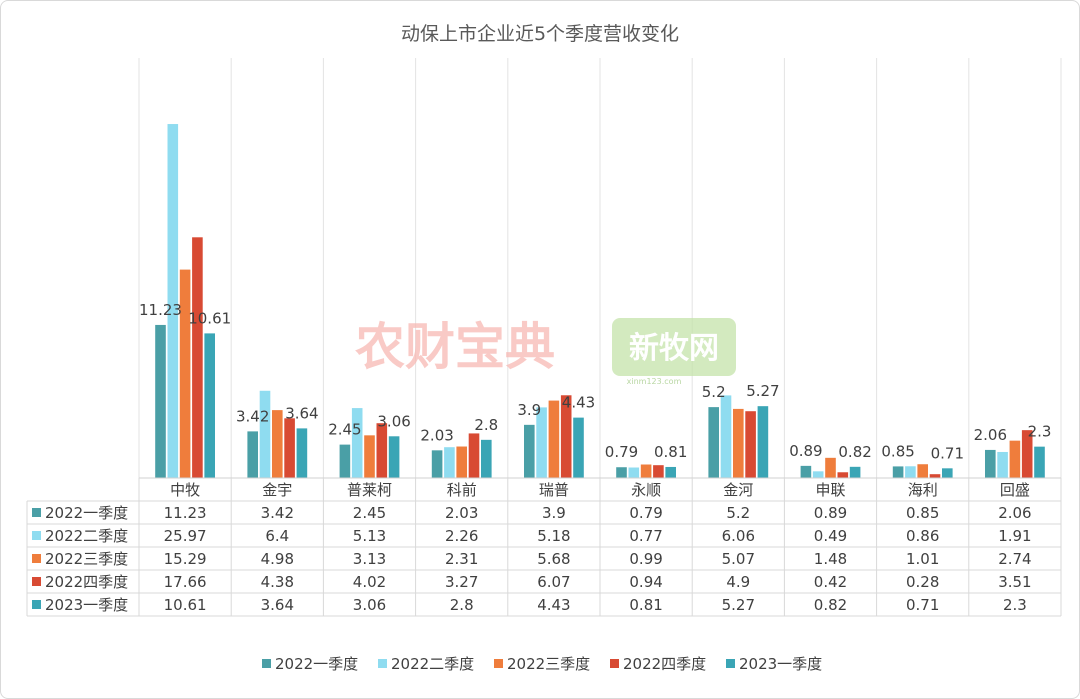 This screenshot has height=699, width=1080. Describe the element at coordinates (344, 430) in the screenshot. I see `data-label: 2.45` at that location.